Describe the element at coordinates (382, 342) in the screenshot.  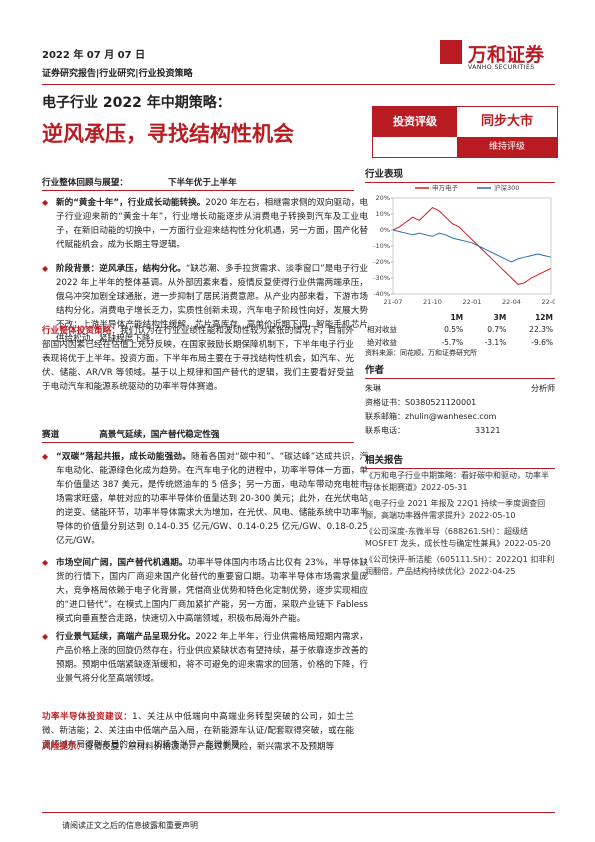
I see `cell: 绝对收益` at that location.